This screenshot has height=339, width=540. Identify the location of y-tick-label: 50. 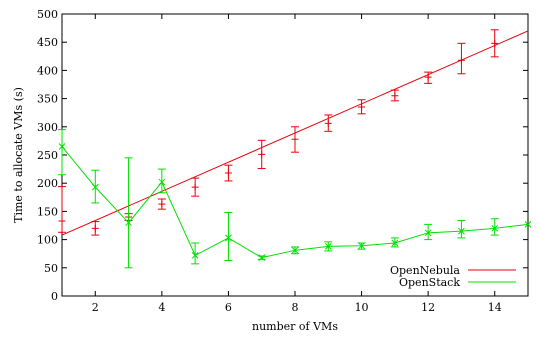
(51, 268).